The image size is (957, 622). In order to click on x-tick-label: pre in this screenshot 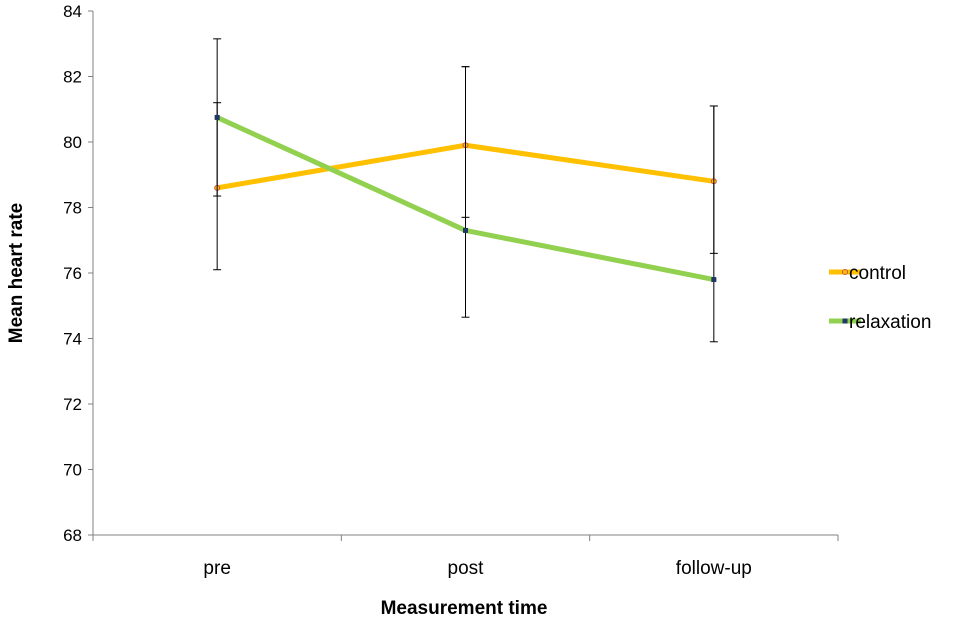, I will do `click(216, 568)`.